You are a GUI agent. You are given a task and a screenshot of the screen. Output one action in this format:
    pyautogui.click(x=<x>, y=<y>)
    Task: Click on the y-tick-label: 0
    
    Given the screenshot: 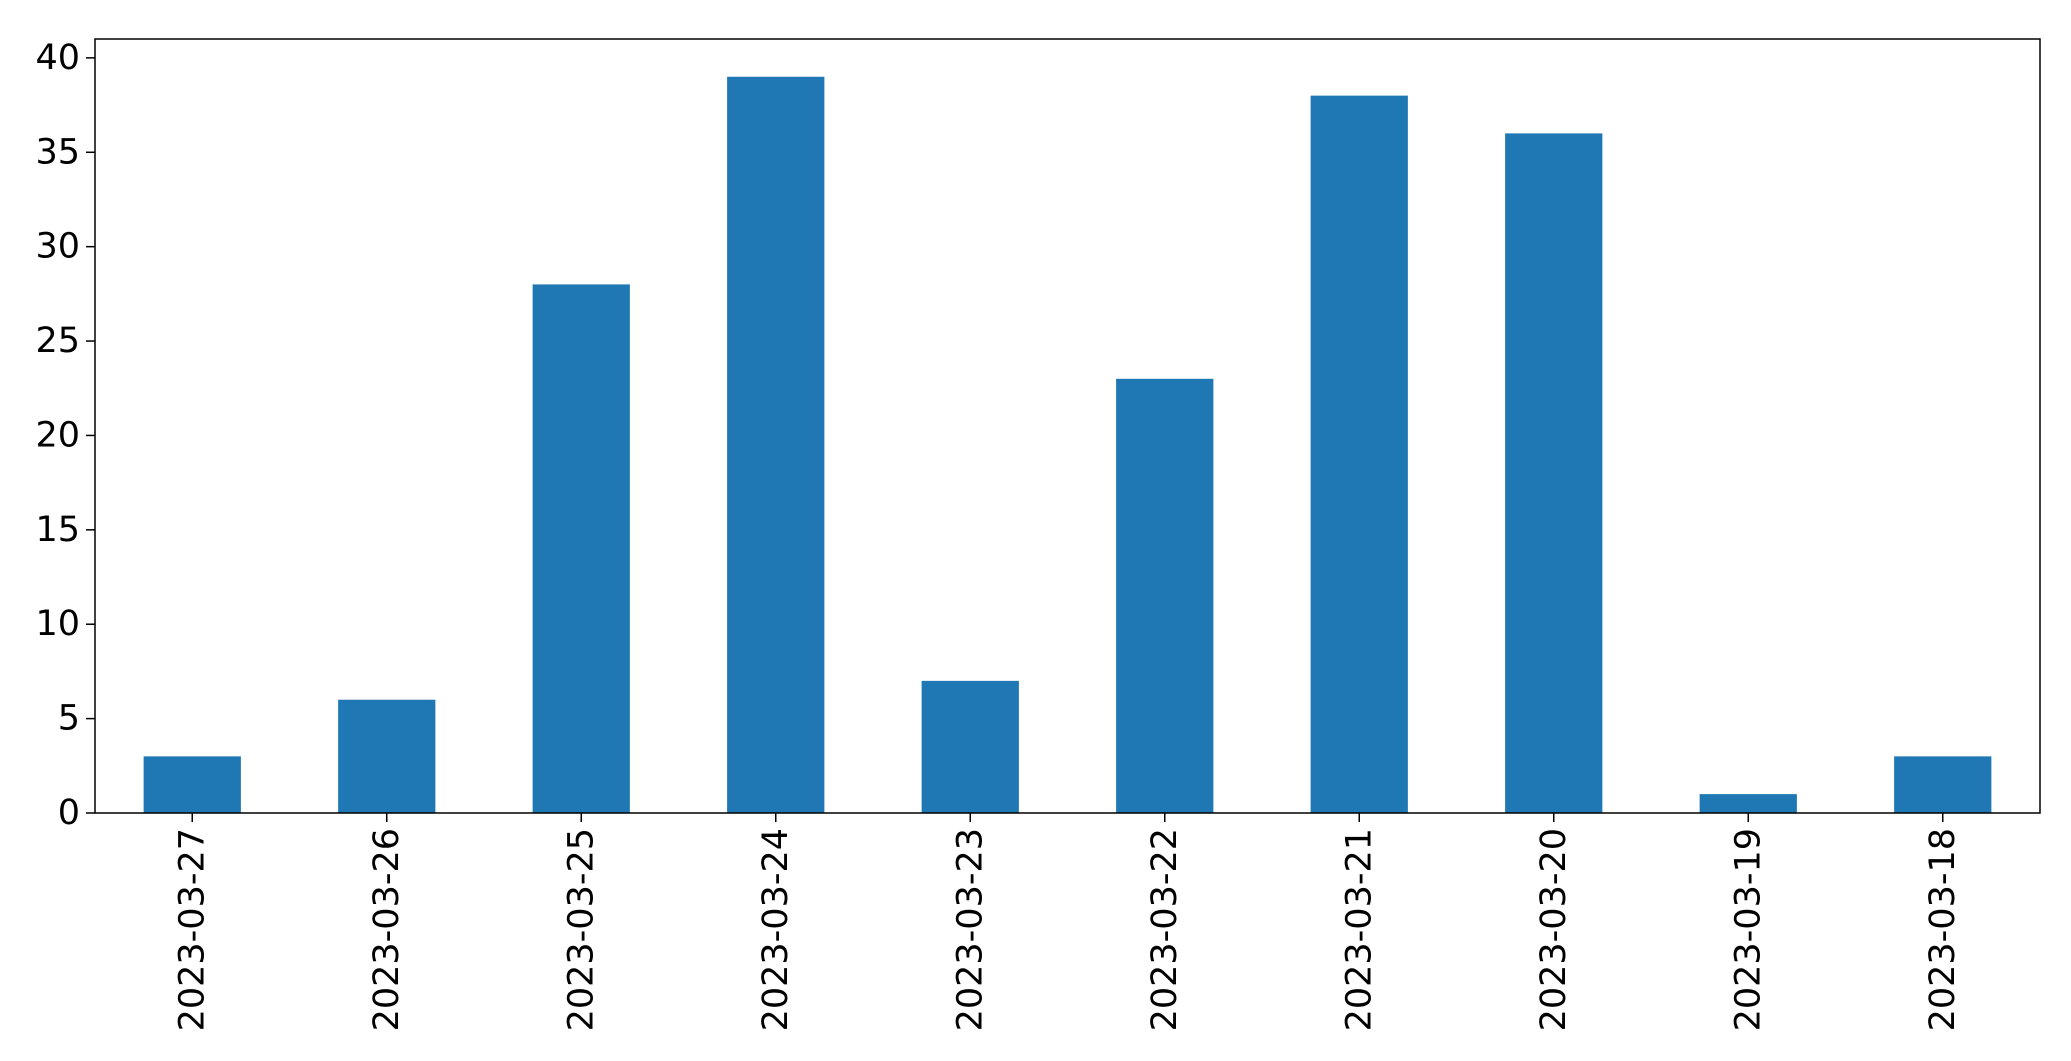 What is the action you would take?
    pyautogui.click(x=69, y=813)
    